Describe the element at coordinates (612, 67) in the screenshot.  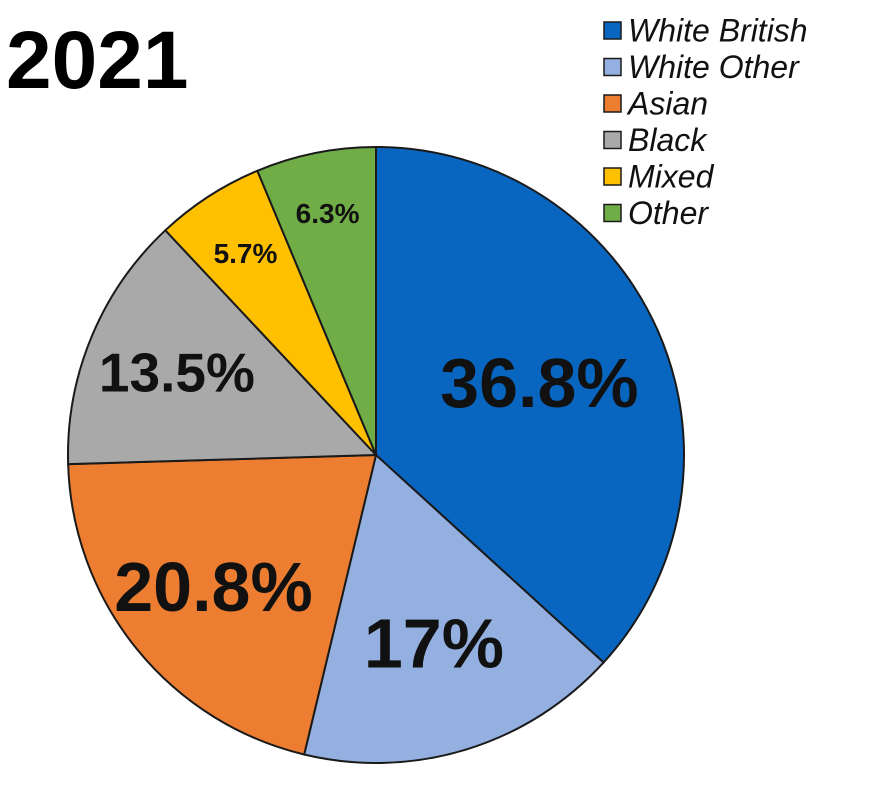
I see `legend-swatch-white-other` at that location.